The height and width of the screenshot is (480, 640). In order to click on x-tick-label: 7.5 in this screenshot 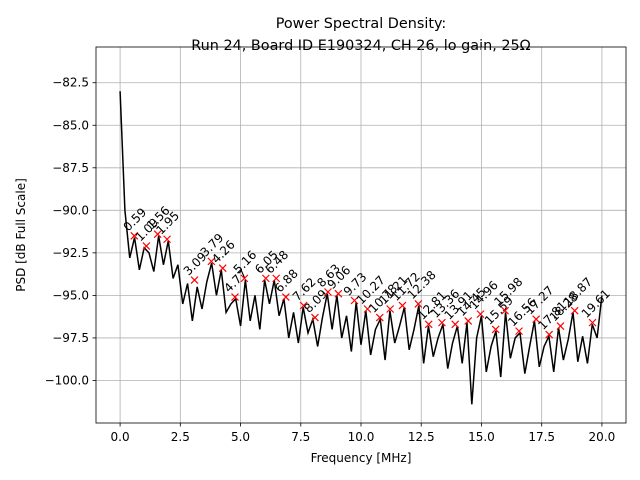, I will do `click(300, 437)`.